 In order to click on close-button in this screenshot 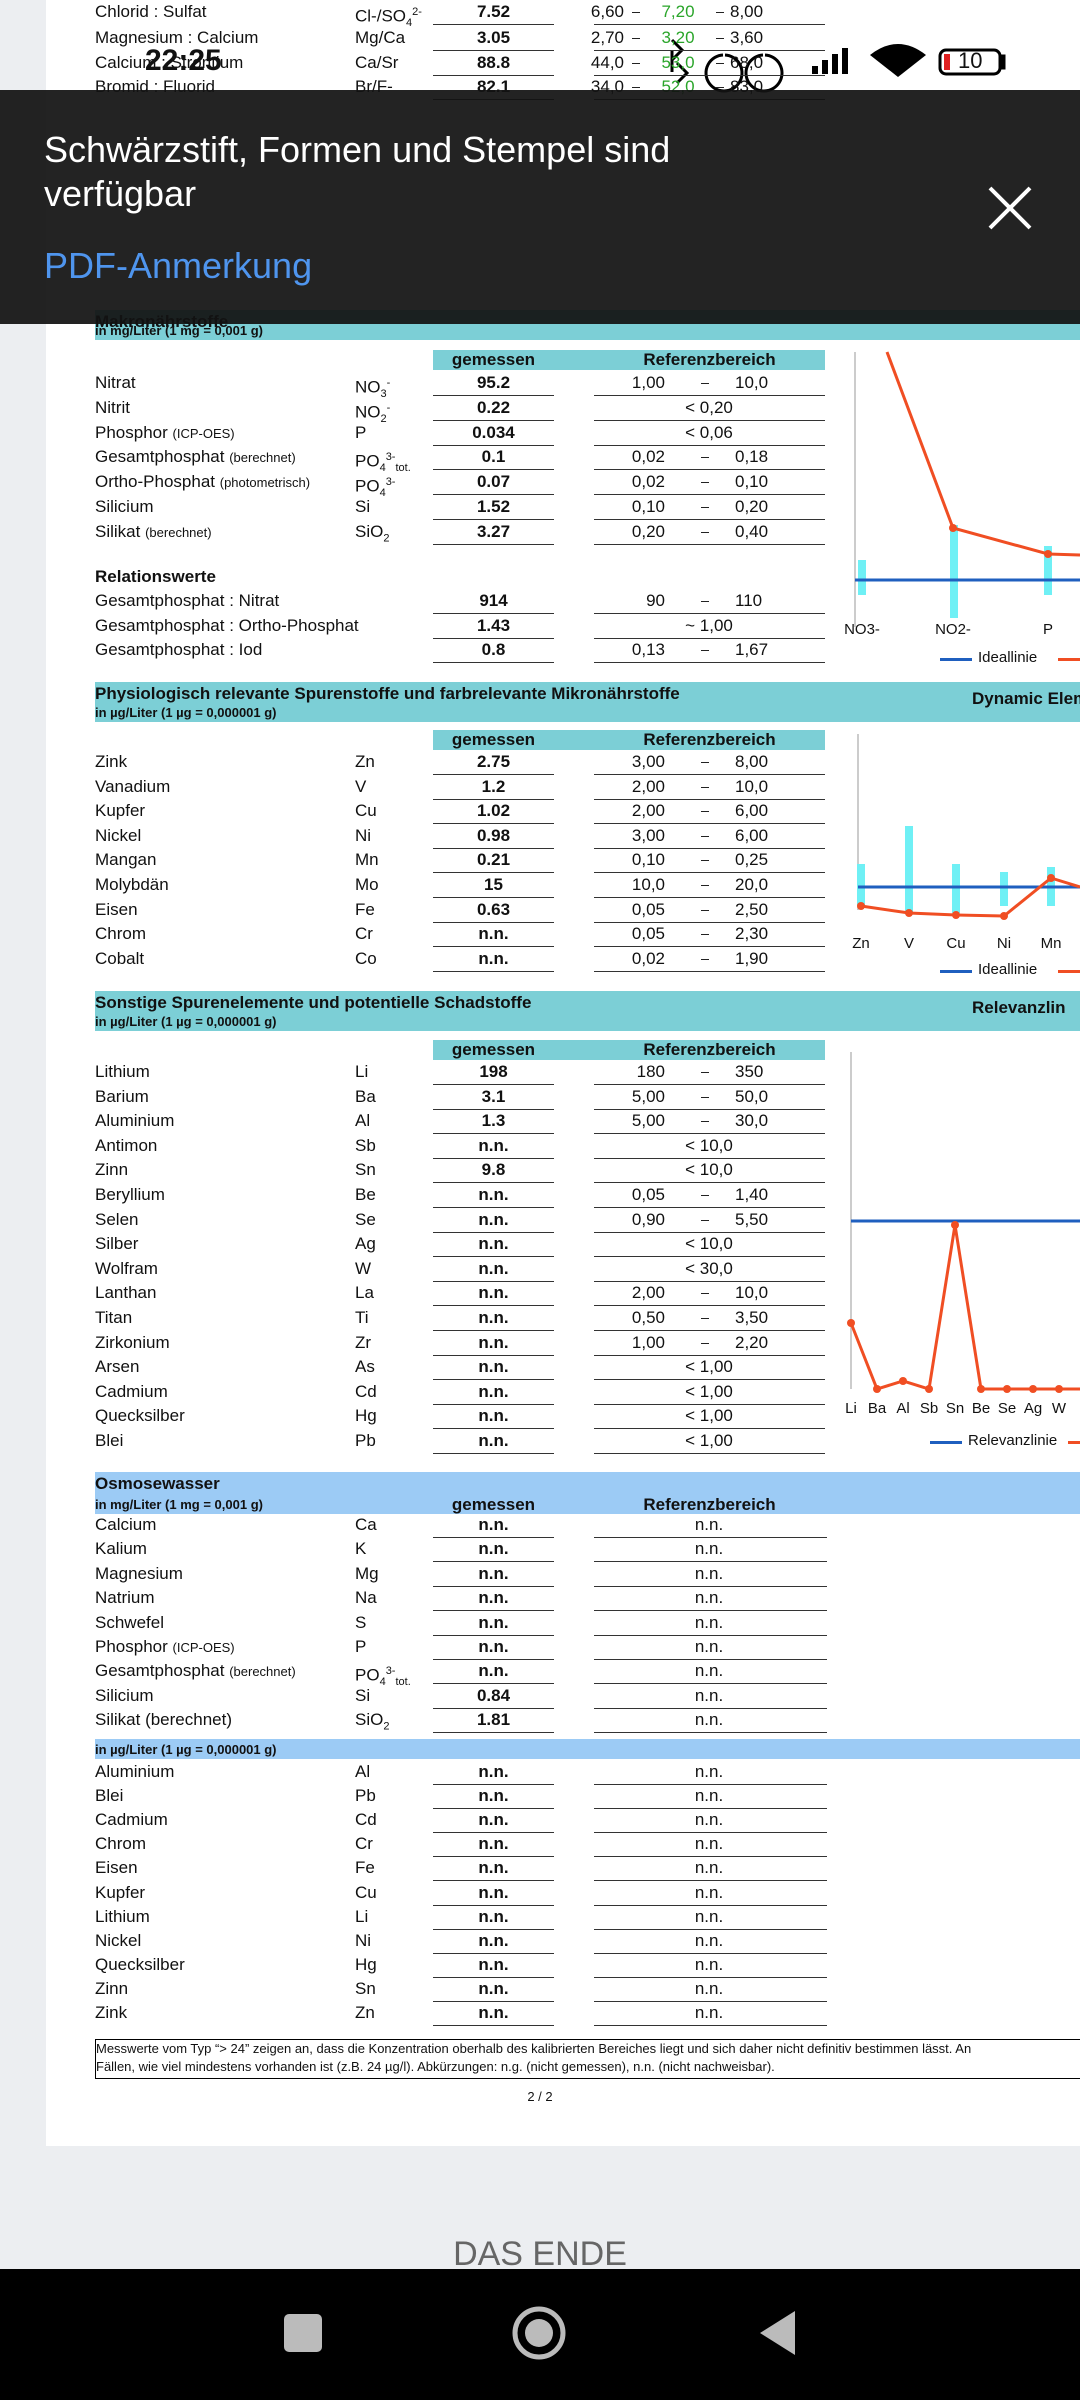, I will do `click(1010, 208)`.